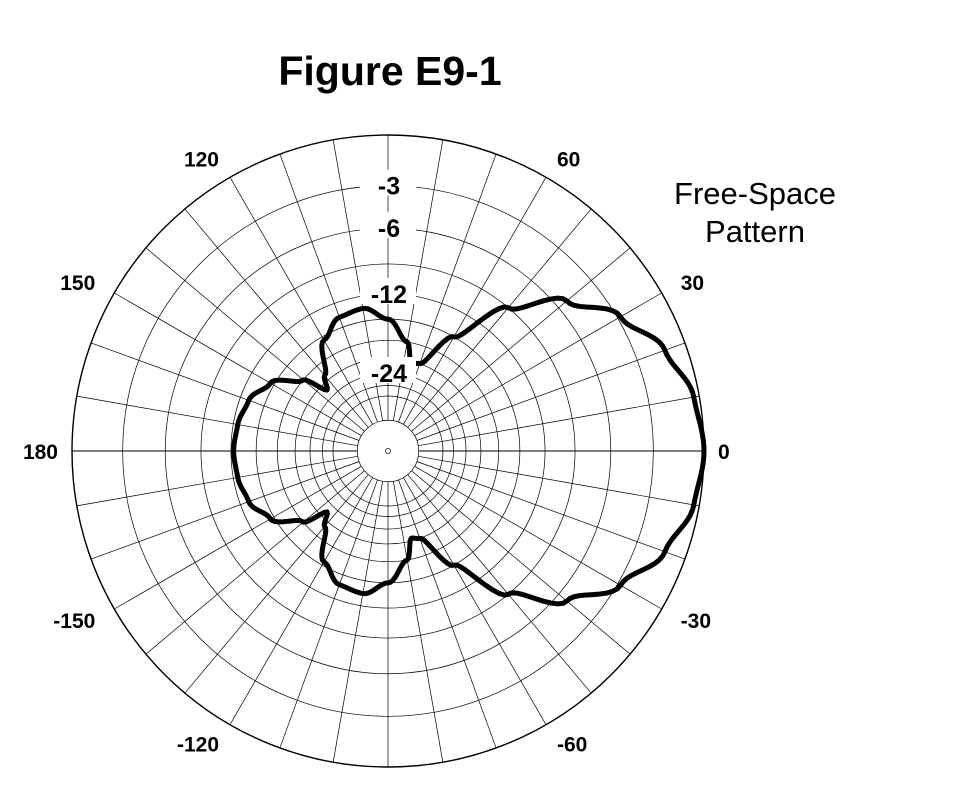  I want to click on grid-ring, so click(388, 451).